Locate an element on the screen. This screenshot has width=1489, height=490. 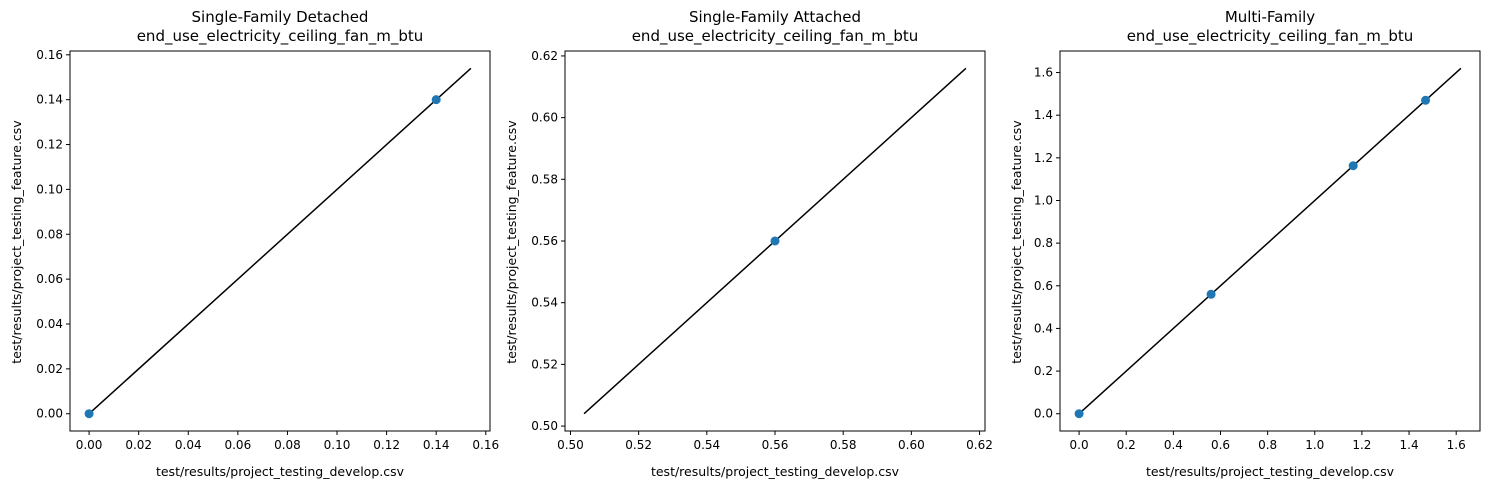
x-tick-label: 0.56 is located at coordinates (775, 445).